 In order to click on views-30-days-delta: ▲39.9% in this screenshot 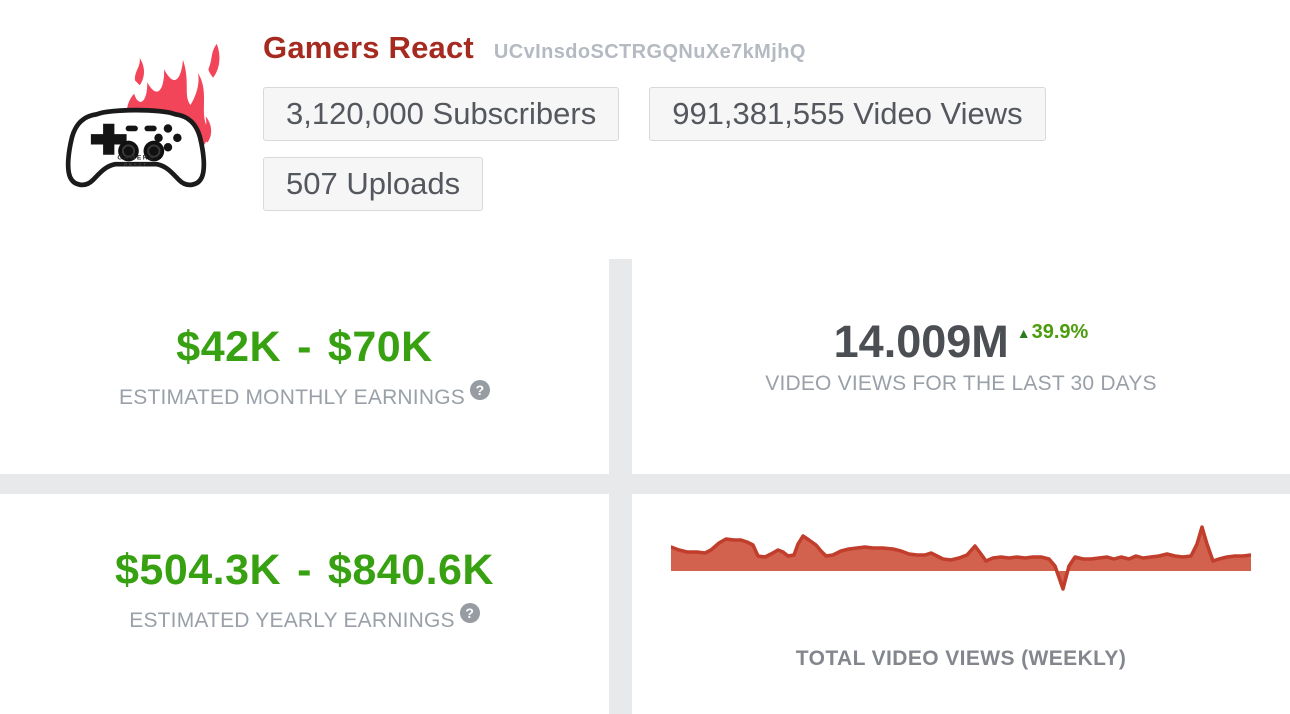, I will do `click(1053, 332)`.